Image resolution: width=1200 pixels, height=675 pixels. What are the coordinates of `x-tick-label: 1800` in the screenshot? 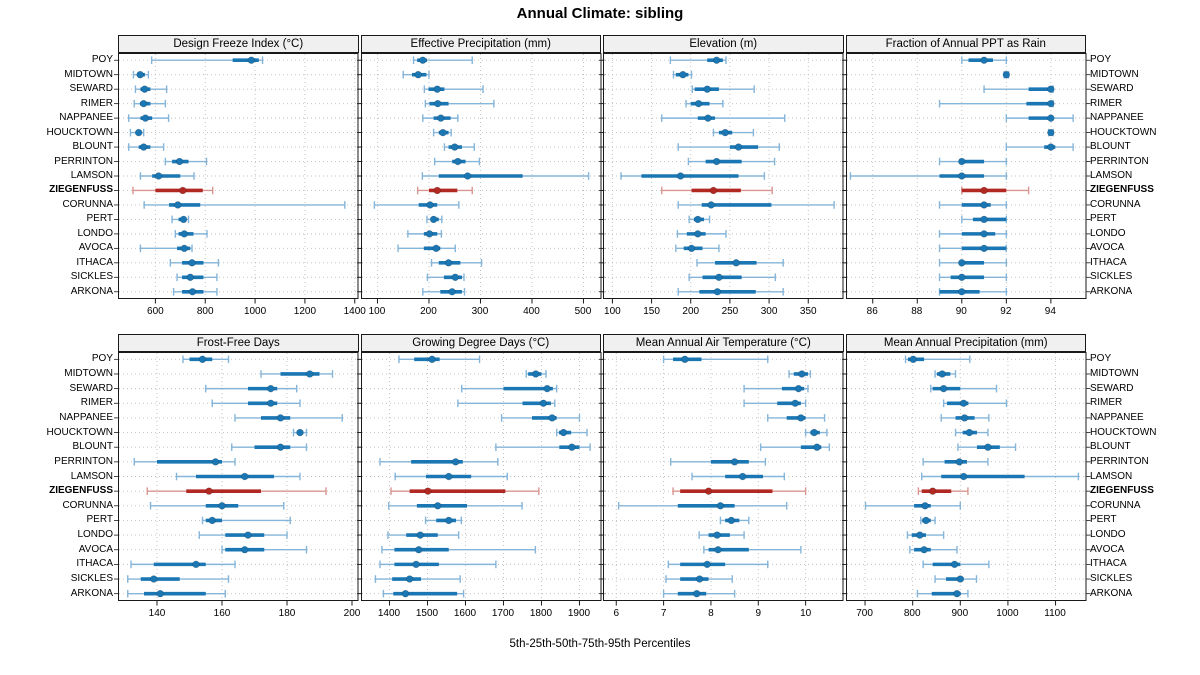 It's located at (541, 613).